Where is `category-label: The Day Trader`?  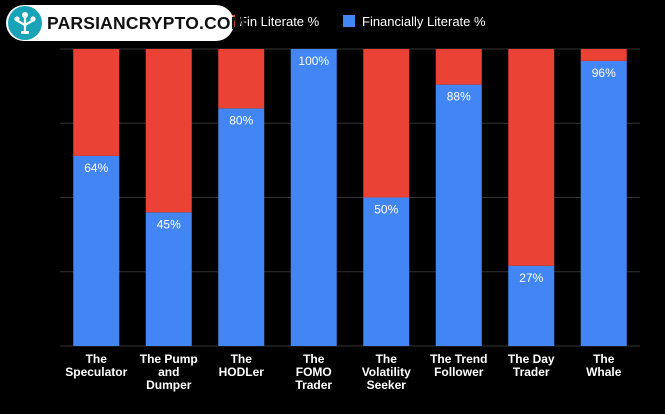 category-label: The Day Trader is located at coordinates (531, 365).